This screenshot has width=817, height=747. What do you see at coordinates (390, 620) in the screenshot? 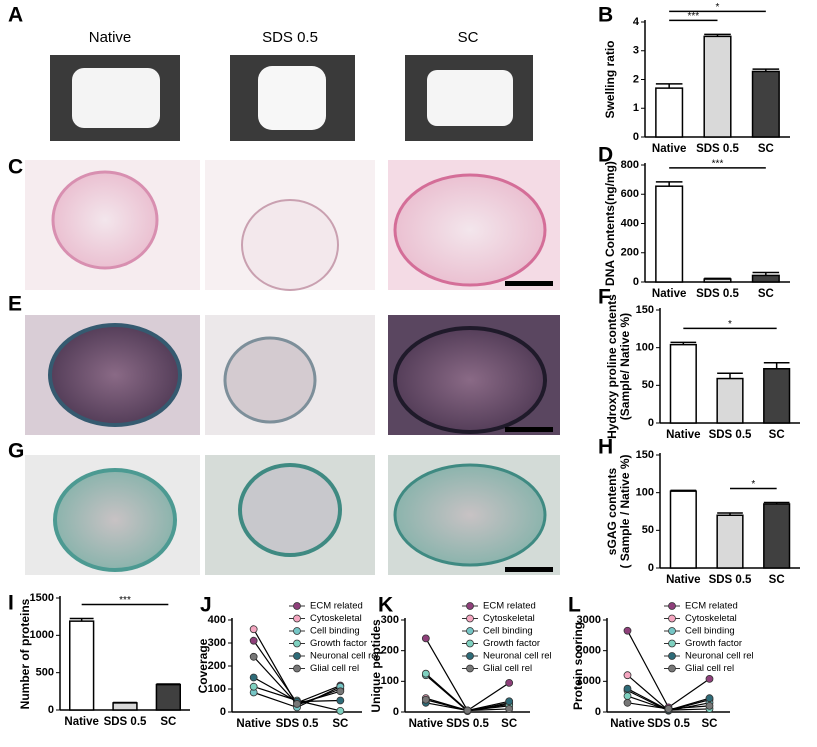
I see `y-tick-label: 300` at bounding box center [390, 620].